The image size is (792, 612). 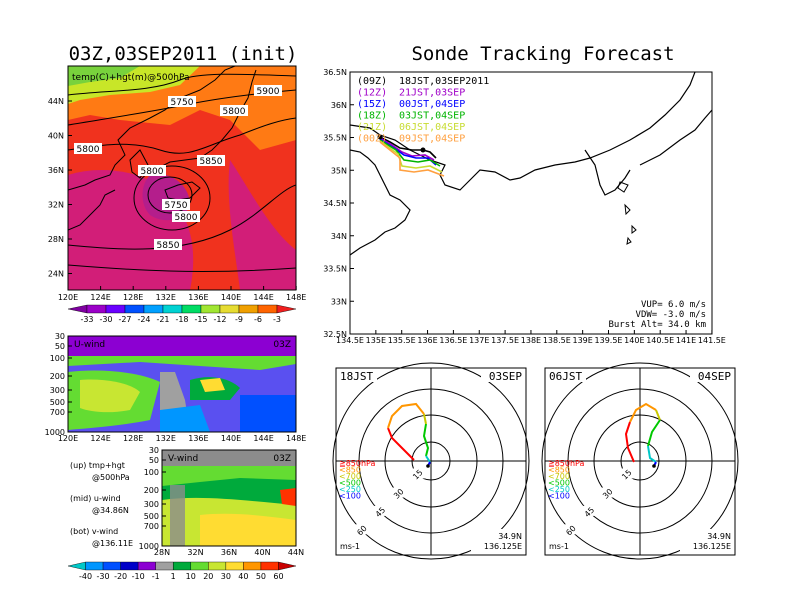 What do you see at coordinates (111, 477) in the screenshot?
I see `note-line-b: @500hPa` at bounding box center [111, 477].